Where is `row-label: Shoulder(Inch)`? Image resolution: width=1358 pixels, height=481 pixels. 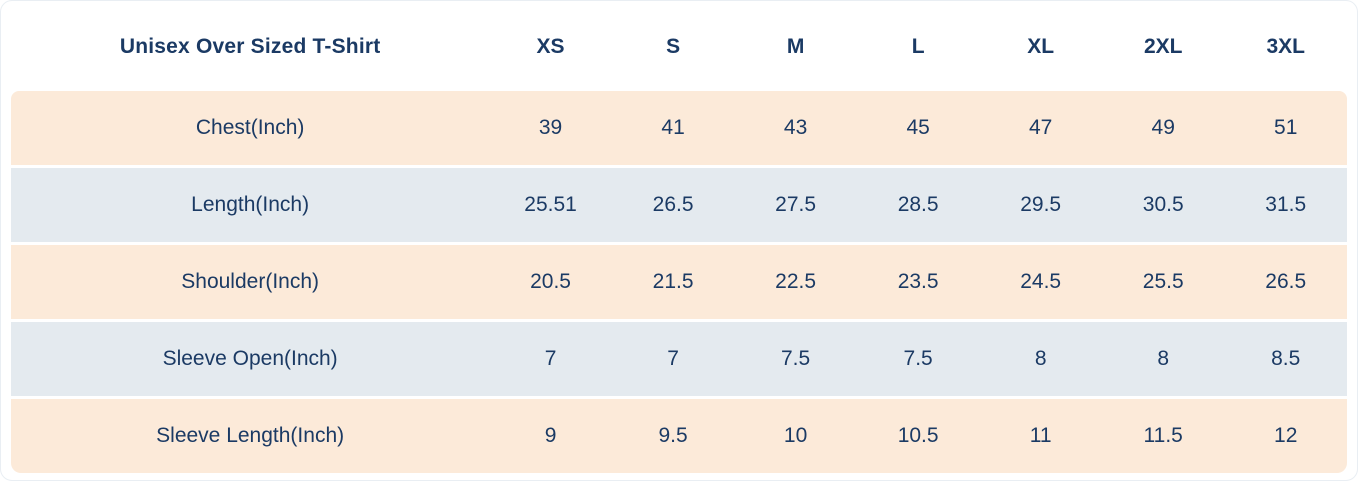 row-label: Shoulder(Inch) is located at coordinates (250, 282).